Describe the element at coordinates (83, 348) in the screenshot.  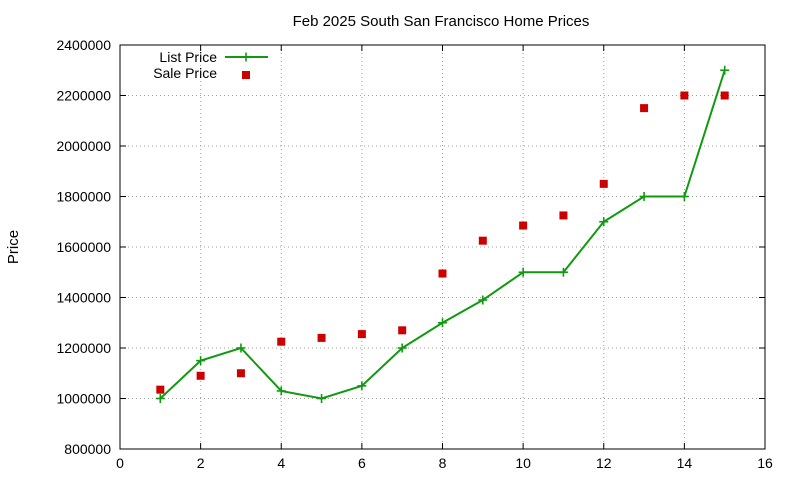
I see `y-tick-label: 1200000` at that location.